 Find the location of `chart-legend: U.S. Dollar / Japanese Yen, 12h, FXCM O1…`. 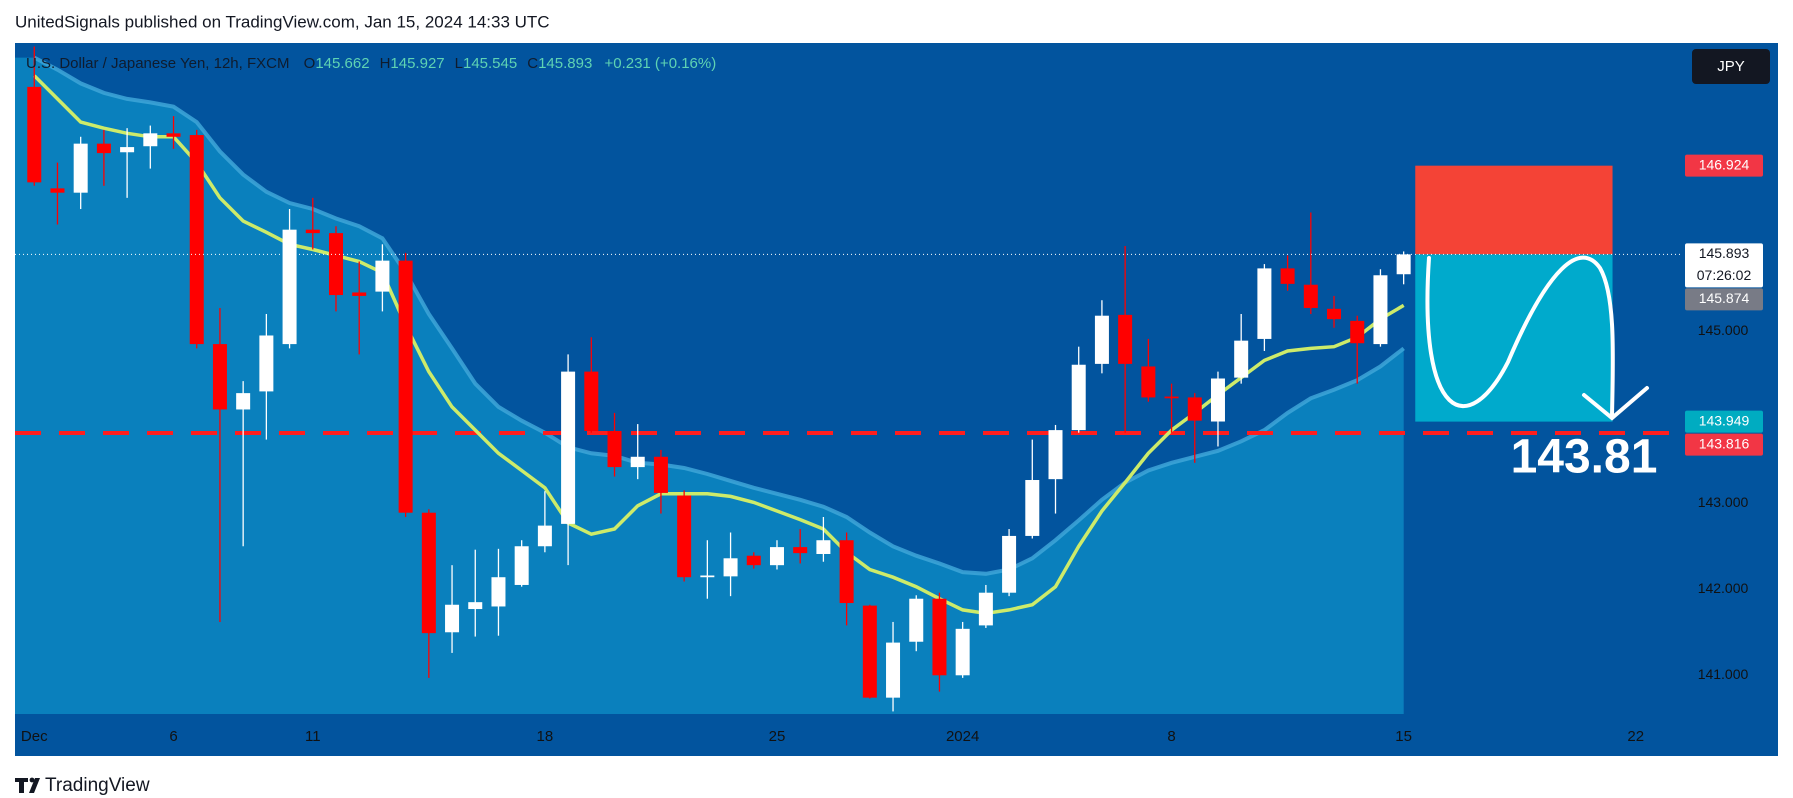

chart-legend: U.S. Dollar / Japanese Yen, 12h, FXCM O1… is located at coordinates (371, 63).